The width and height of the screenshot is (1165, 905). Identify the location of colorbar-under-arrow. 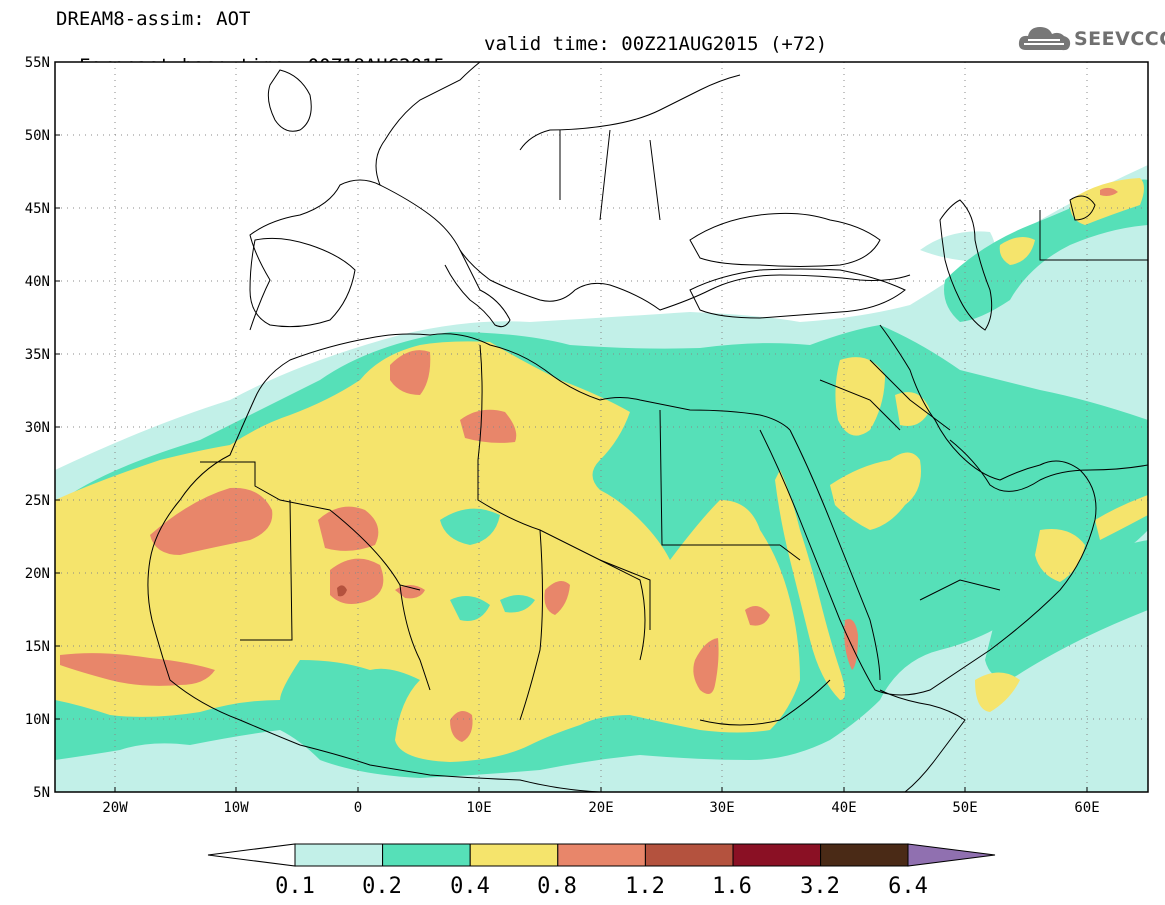
(251, 855).